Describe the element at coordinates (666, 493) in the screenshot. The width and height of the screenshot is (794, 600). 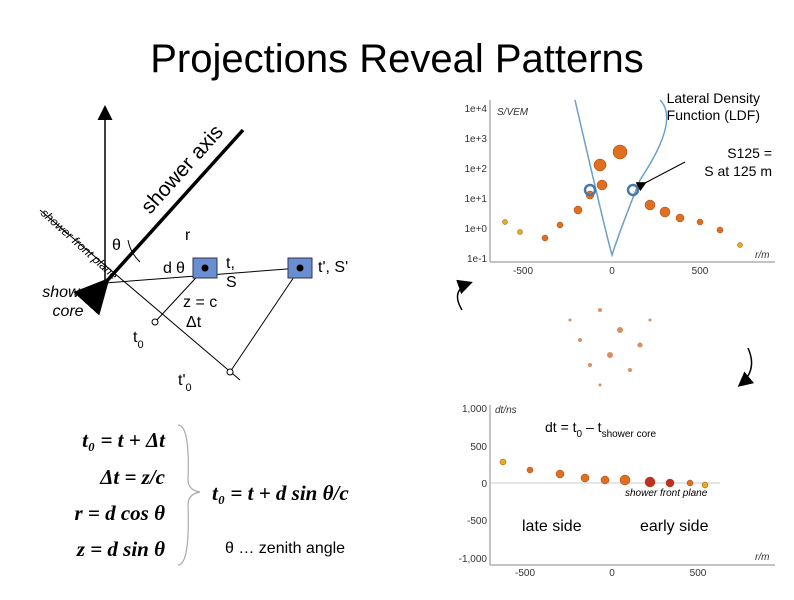
I see `curve-label: shower front plane` at that location.